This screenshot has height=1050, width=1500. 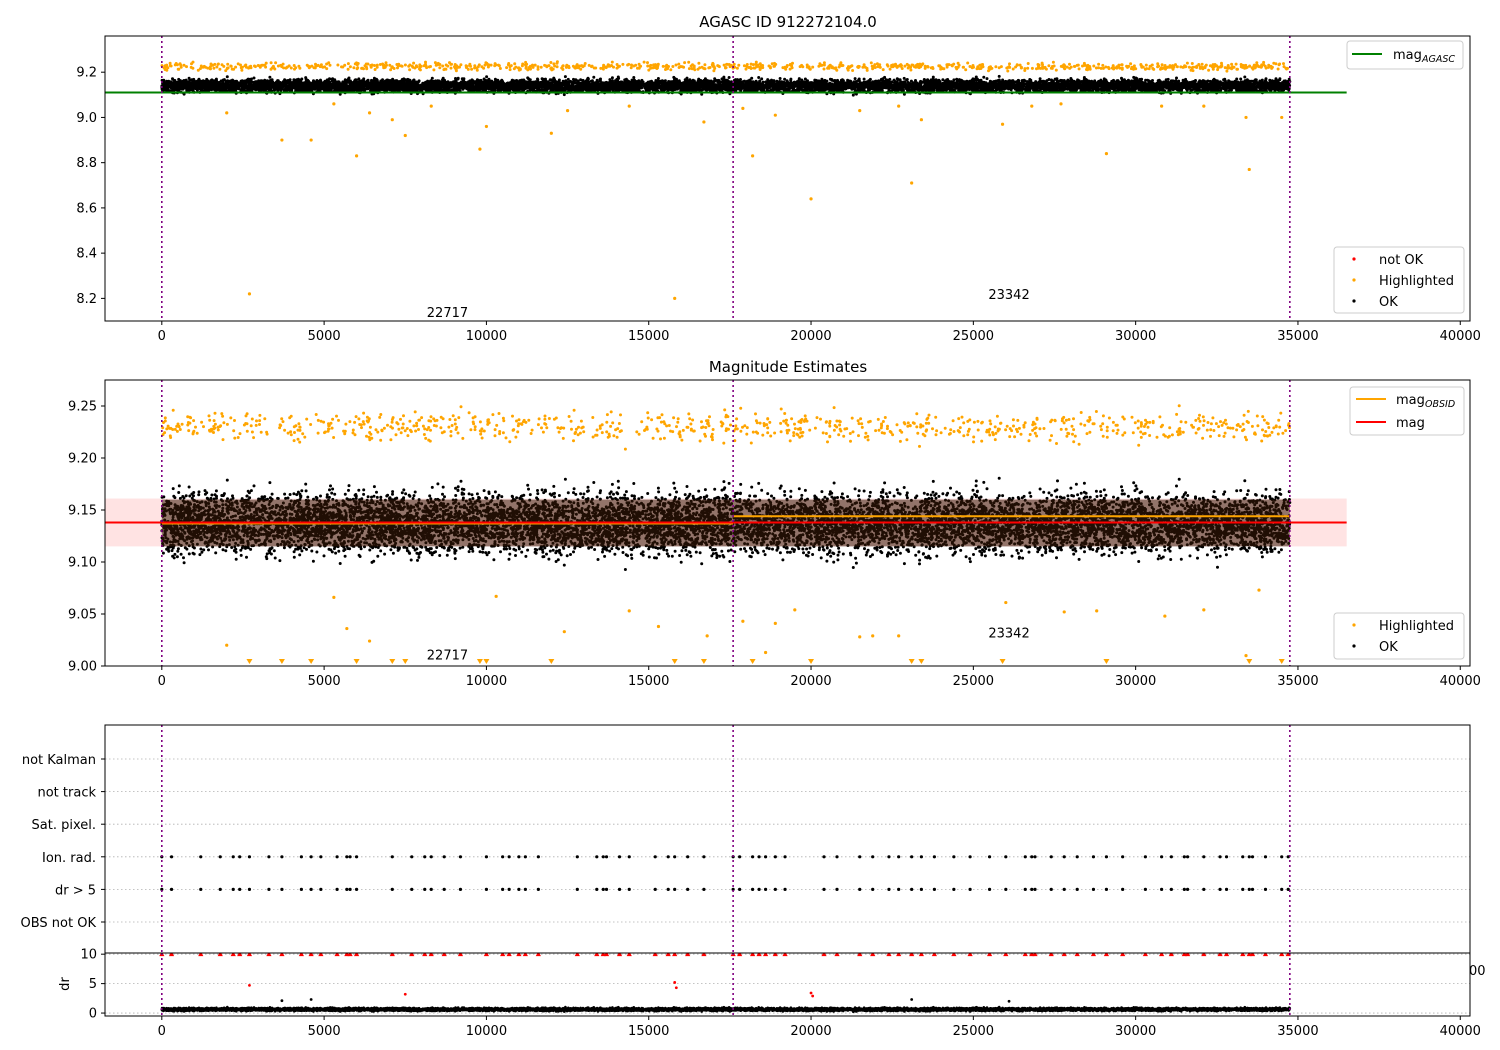 I want to click on y-tick-label: 9.05, so click(x=82, y=615).